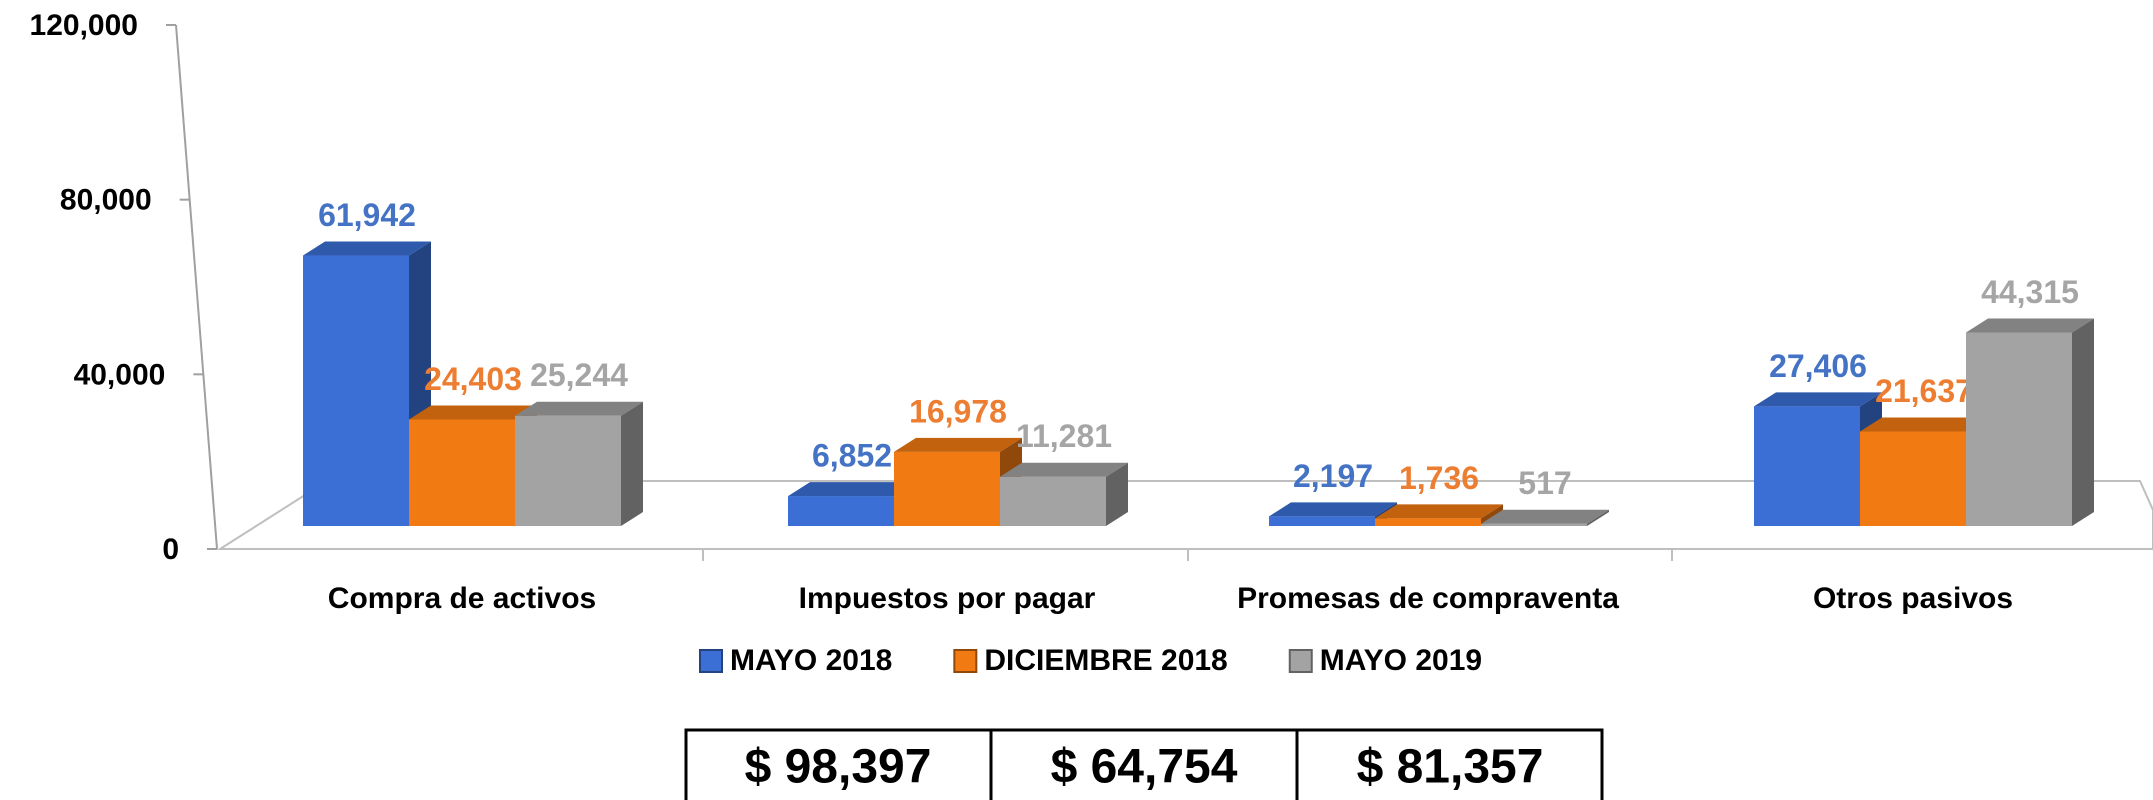 The height and width of the screenshot is (800, 2153). I want to click on x-tick-label: Impuestos por pagar, so click(947, 598).